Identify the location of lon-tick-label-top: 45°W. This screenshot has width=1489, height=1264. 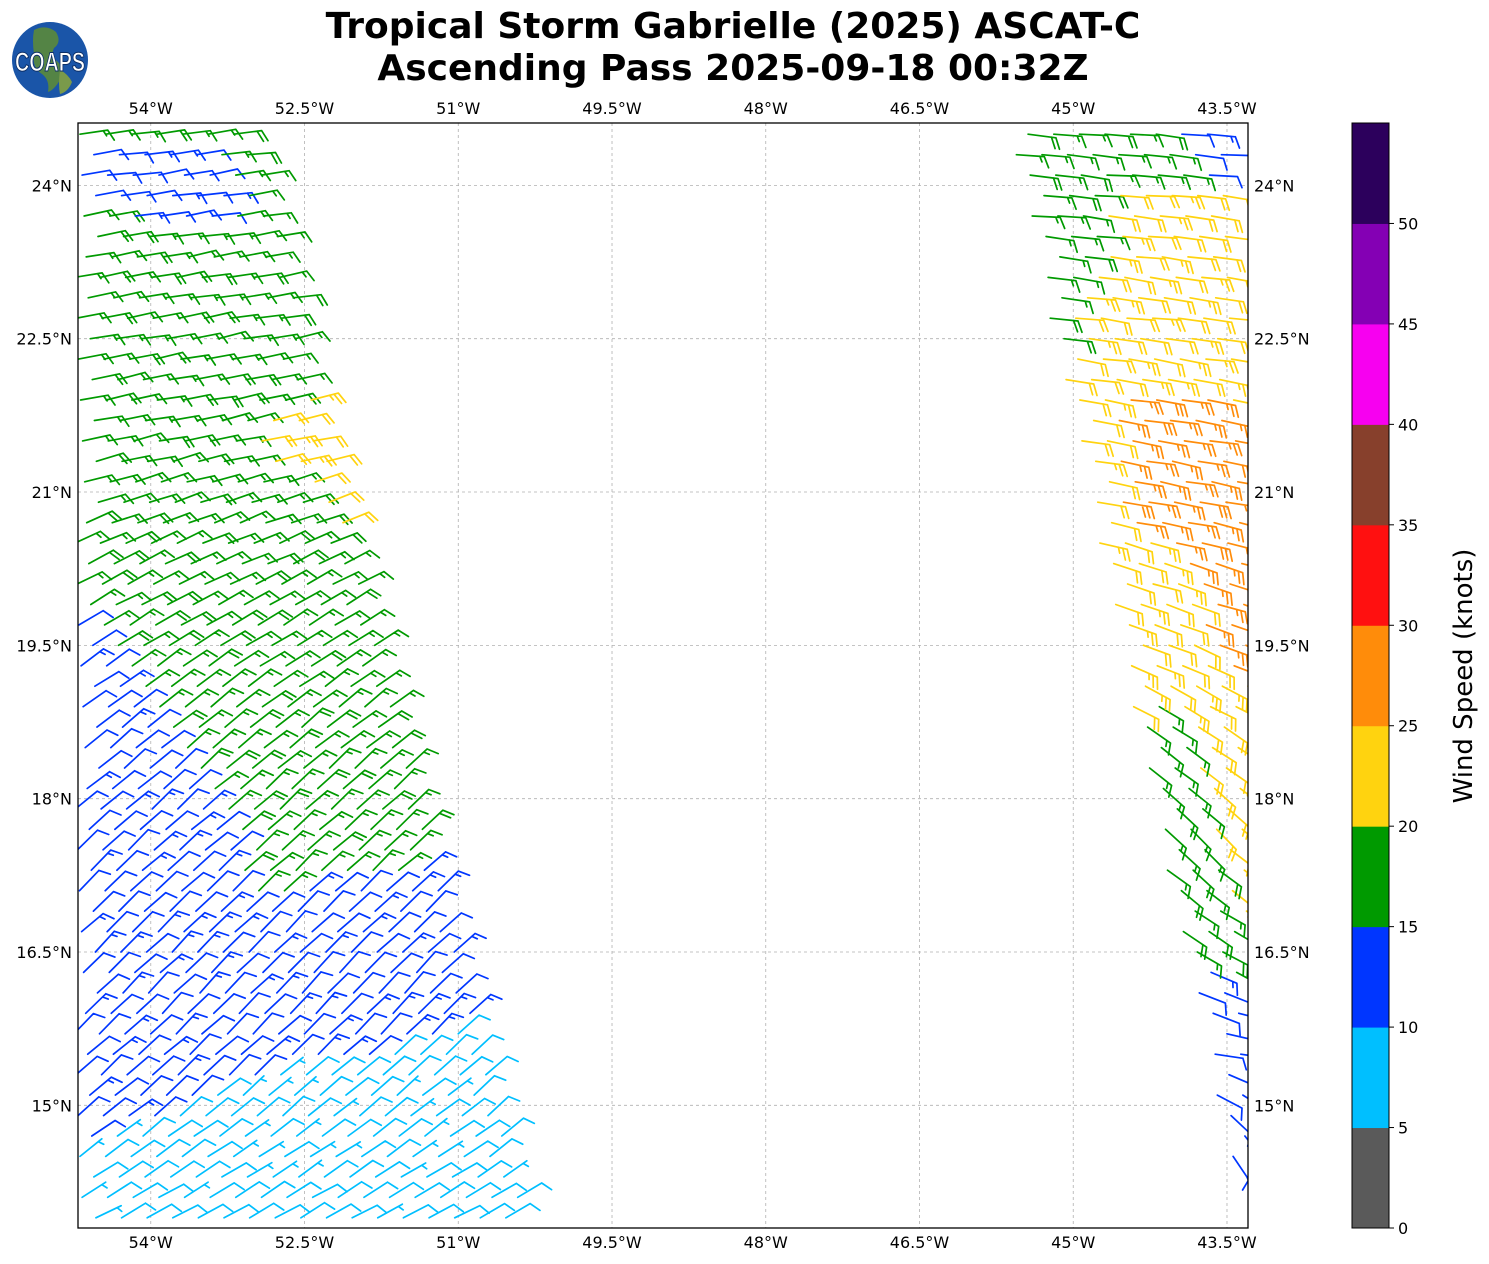
(1073, 108).